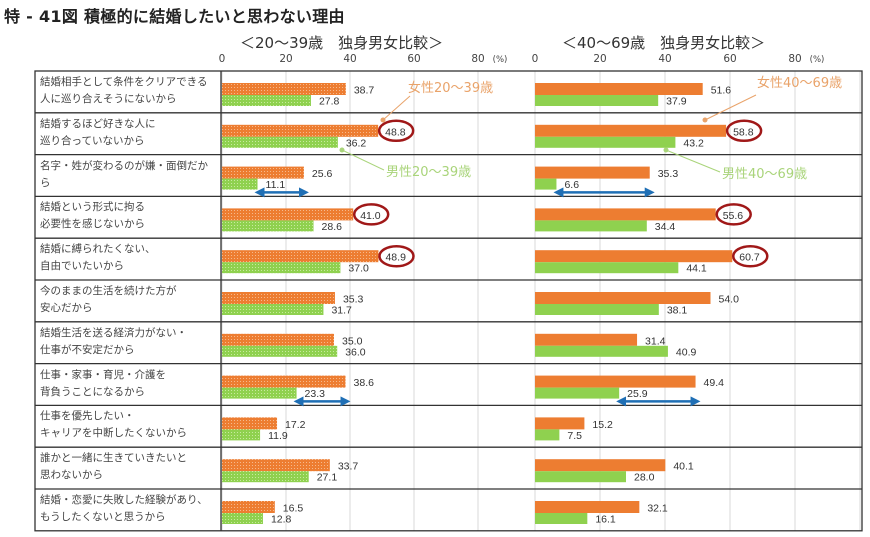 Image resolution: width=870 pixels, height=537 pixels. Describe the element at coordinates (342, 43) in the screenshot. I see `panel-title-20-39: ＜20～39歳 独身男女比較＞` at that location.